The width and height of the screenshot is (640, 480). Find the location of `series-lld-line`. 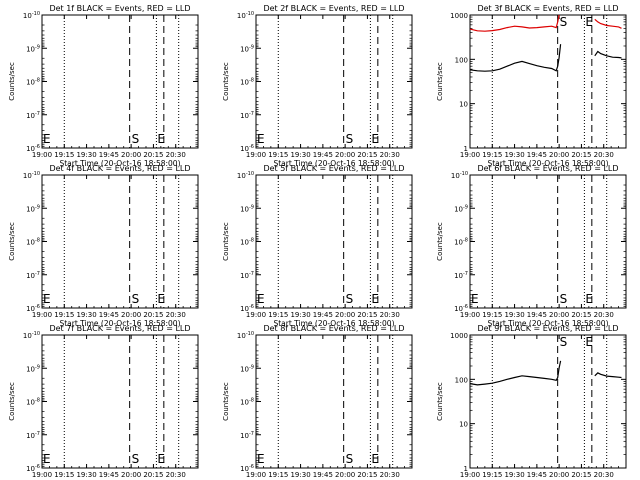

series-lld-line is located at coordinates (514, 23).